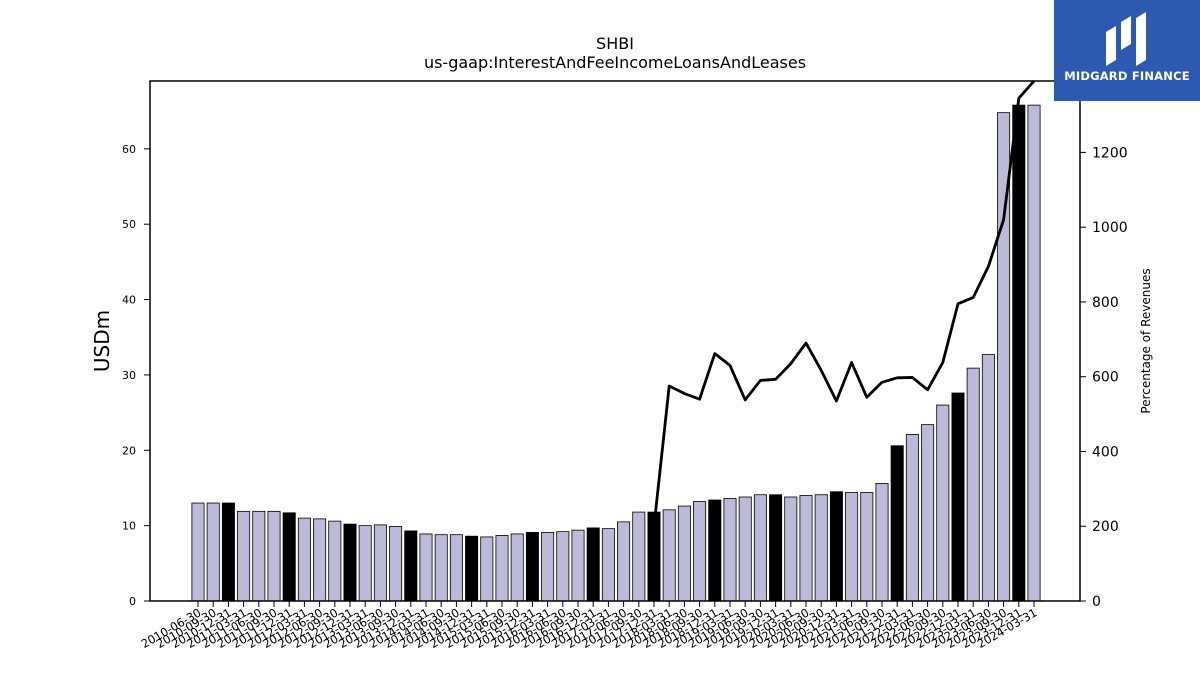 The width and height of the screenshot is (1200, 675). I want to click on logo-mark-icon, so click(1126, 39).